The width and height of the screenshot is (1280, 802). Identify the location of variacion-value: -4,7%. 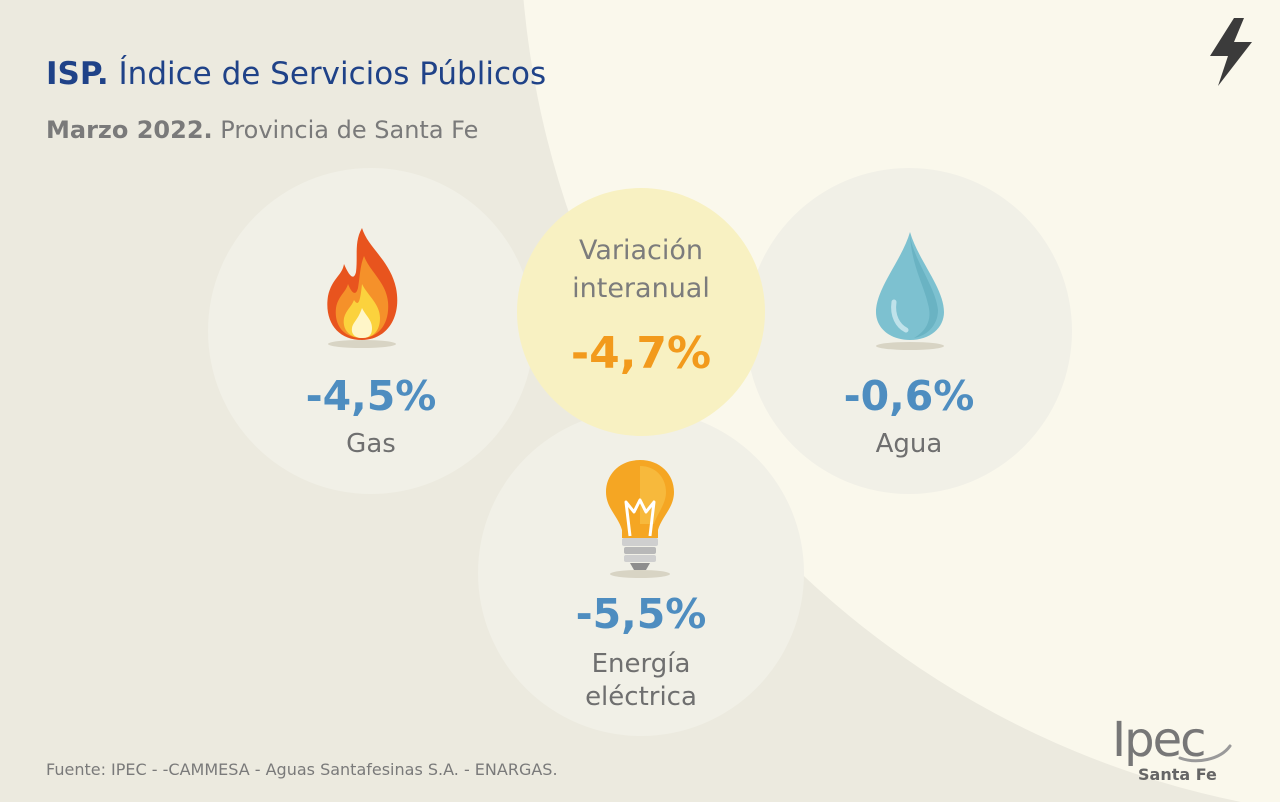
(641, 353).